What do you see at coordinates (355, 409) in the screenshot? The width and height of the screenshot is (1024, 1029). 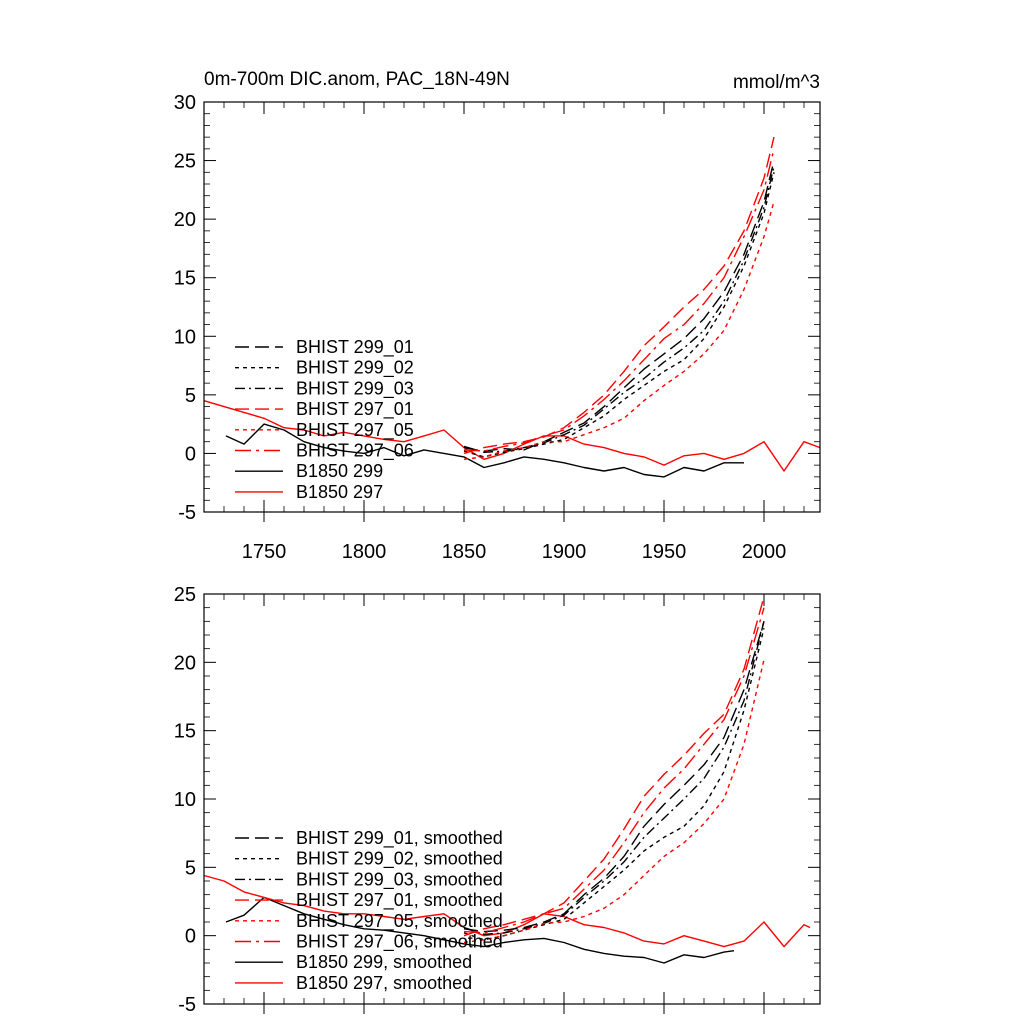 I see `legend-label: BHIST 297_01` at bounding box center [355, 409].